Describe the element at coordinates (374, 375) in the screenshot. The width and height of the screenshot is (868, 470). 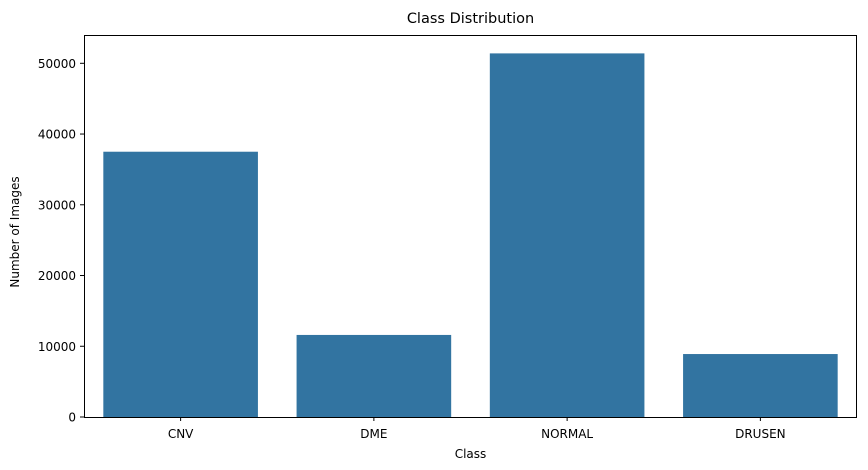
I see `bar-dme` at that location.